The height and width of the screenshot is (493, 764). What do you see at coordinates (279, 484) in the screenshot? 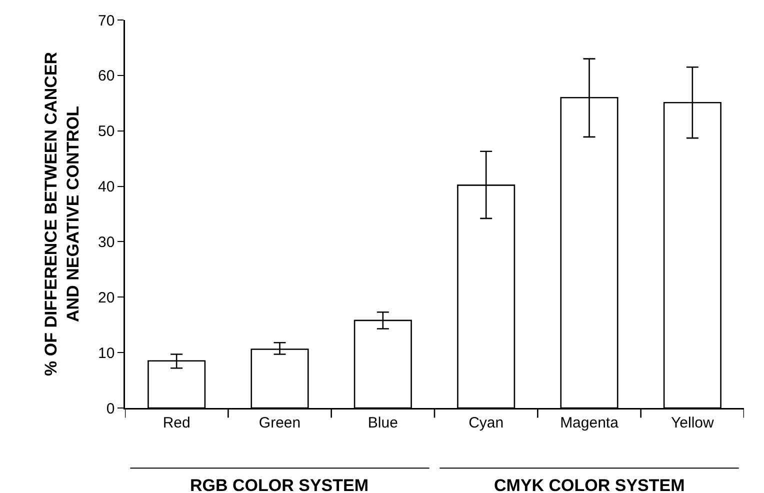
I see `text: RGB COLOR SYSTEM` at bounding box center [279, 484].